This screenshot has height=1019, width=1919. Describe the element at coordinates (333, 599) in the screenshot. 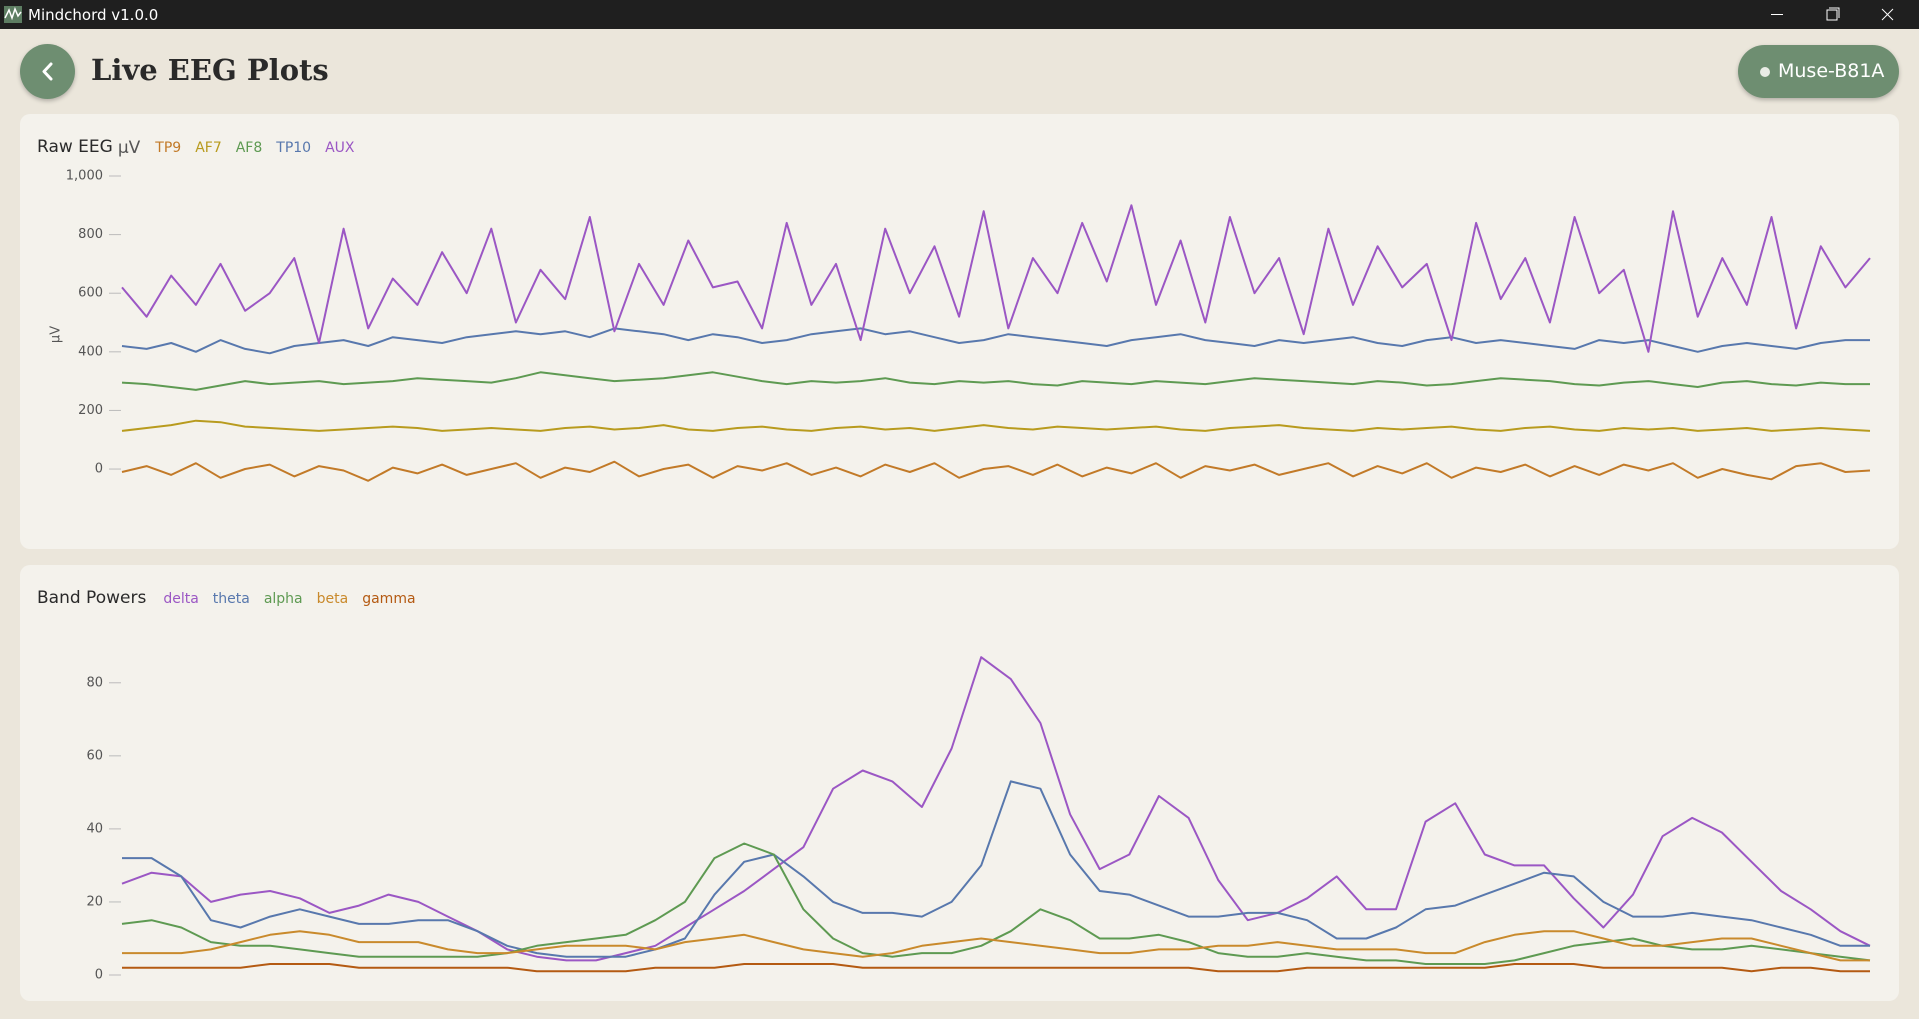

I see `legend-entry: beta` at that location.